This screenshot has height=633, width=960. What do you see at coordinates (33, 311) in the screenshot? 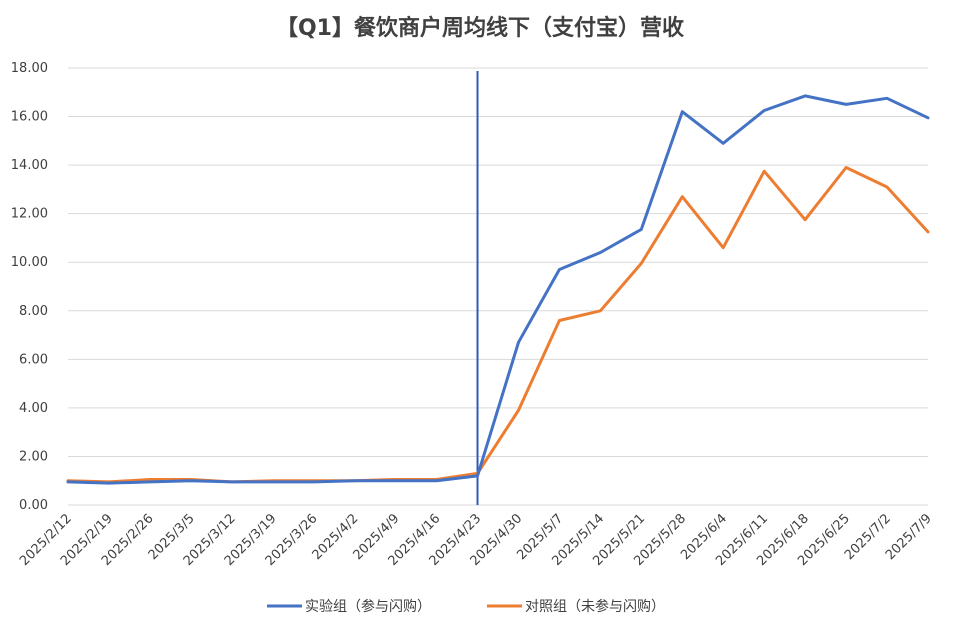
I see `y-tick-label: 8.00` at bounding box center [33, 311].